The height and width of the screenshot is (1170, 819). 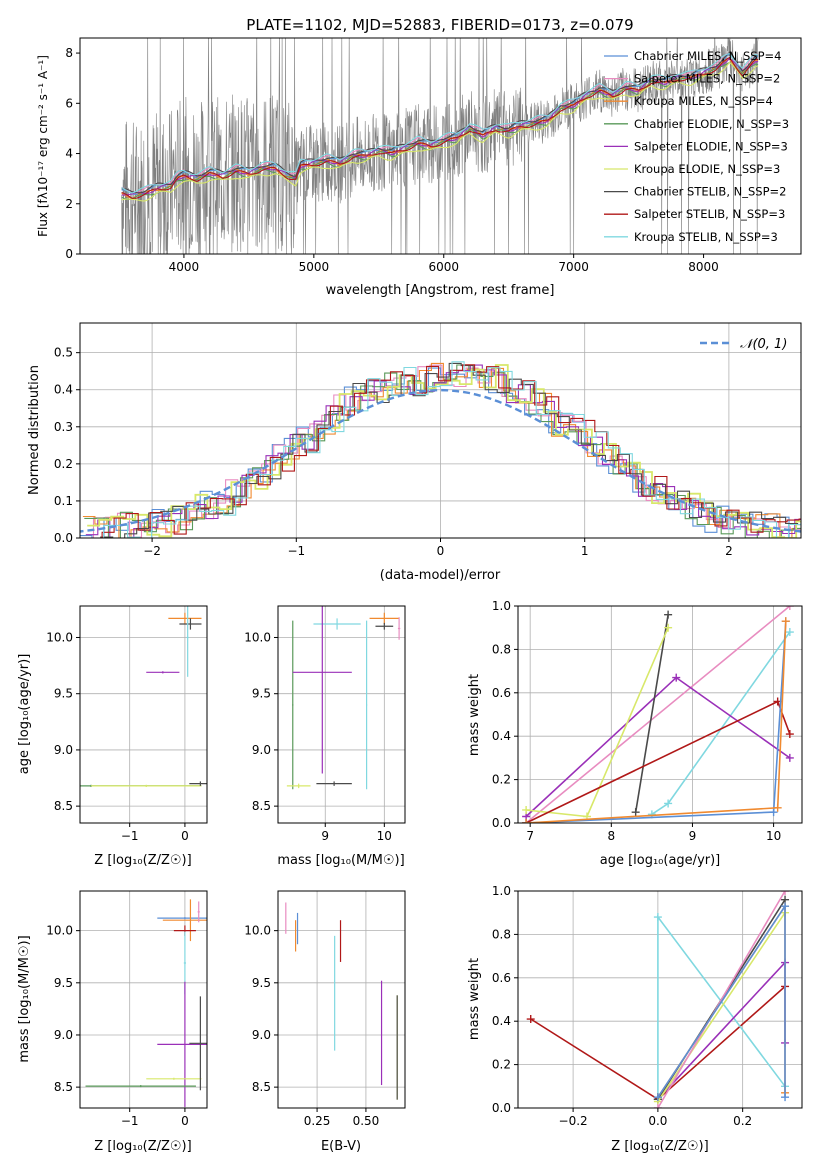 I want to click on legend-label-salp_miles: Salpeter MILES, N_SSP=2, so click(x=707, y=79).